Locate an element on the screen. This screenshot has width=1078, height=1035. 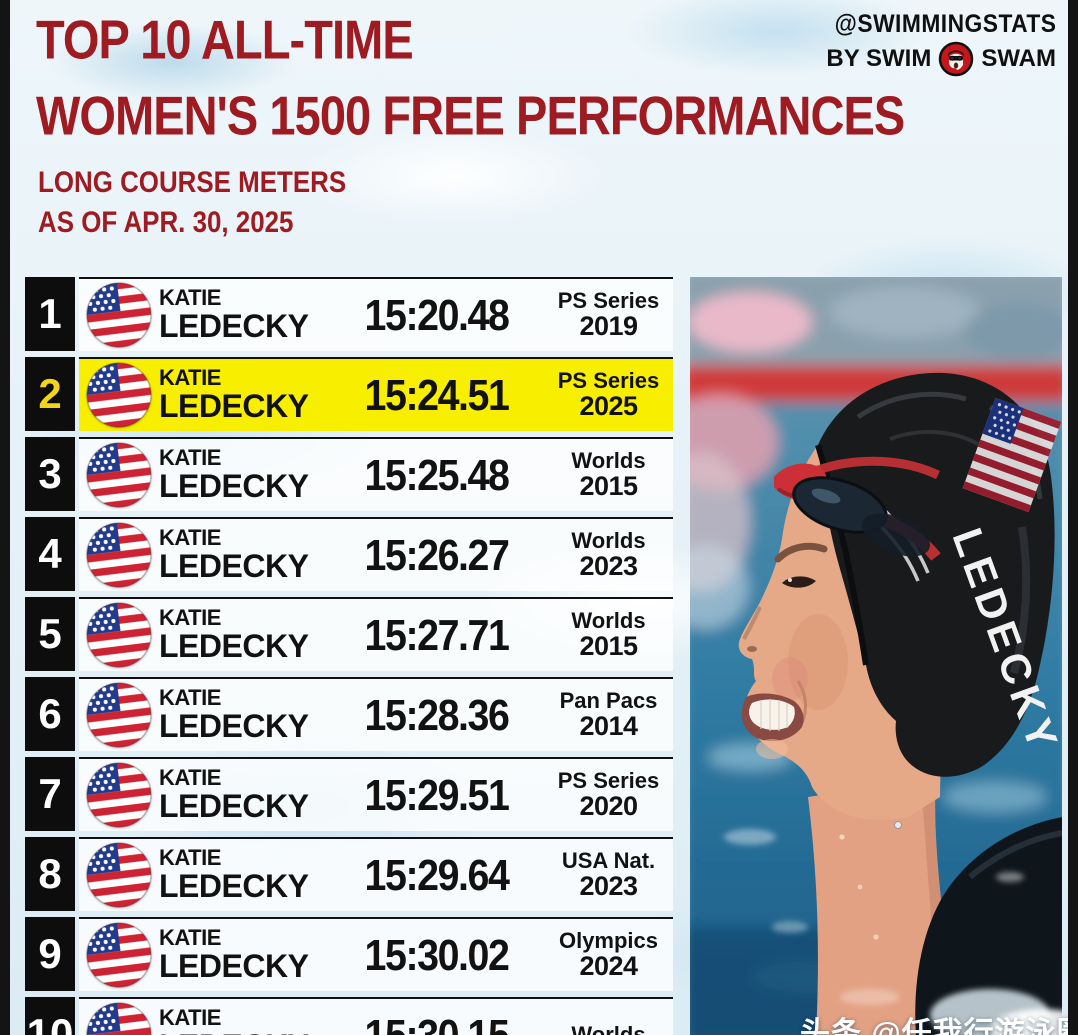
meet-info: Worlds 2023 is located at coordinates (608, 555).